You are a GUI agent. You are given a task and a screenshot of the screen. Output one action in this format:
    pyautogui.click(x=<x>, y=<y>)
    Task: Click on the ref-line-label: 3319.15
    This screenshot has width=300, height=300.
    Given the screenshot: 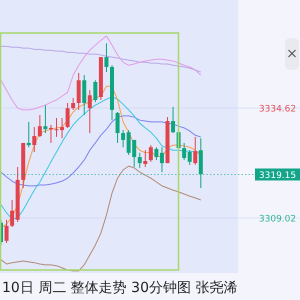 What is the action you would take?
    pyautogui.click(x=277, y=175)
    